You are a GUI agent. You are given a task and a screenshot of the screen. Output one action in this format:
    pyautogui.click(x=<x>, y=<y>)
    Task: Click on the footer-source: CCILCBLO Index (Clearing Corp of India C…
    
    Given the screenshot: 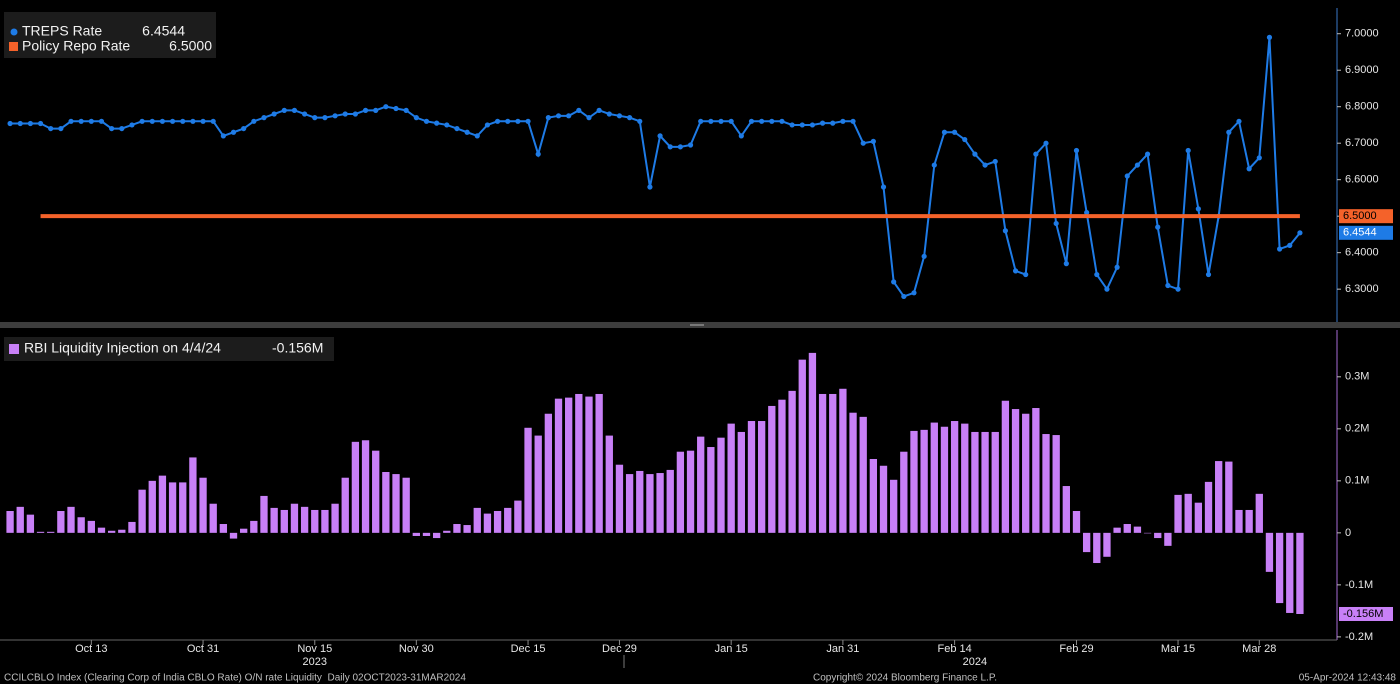 What is the action you would take?
    pyautogui.click(x=235, y=678)
    